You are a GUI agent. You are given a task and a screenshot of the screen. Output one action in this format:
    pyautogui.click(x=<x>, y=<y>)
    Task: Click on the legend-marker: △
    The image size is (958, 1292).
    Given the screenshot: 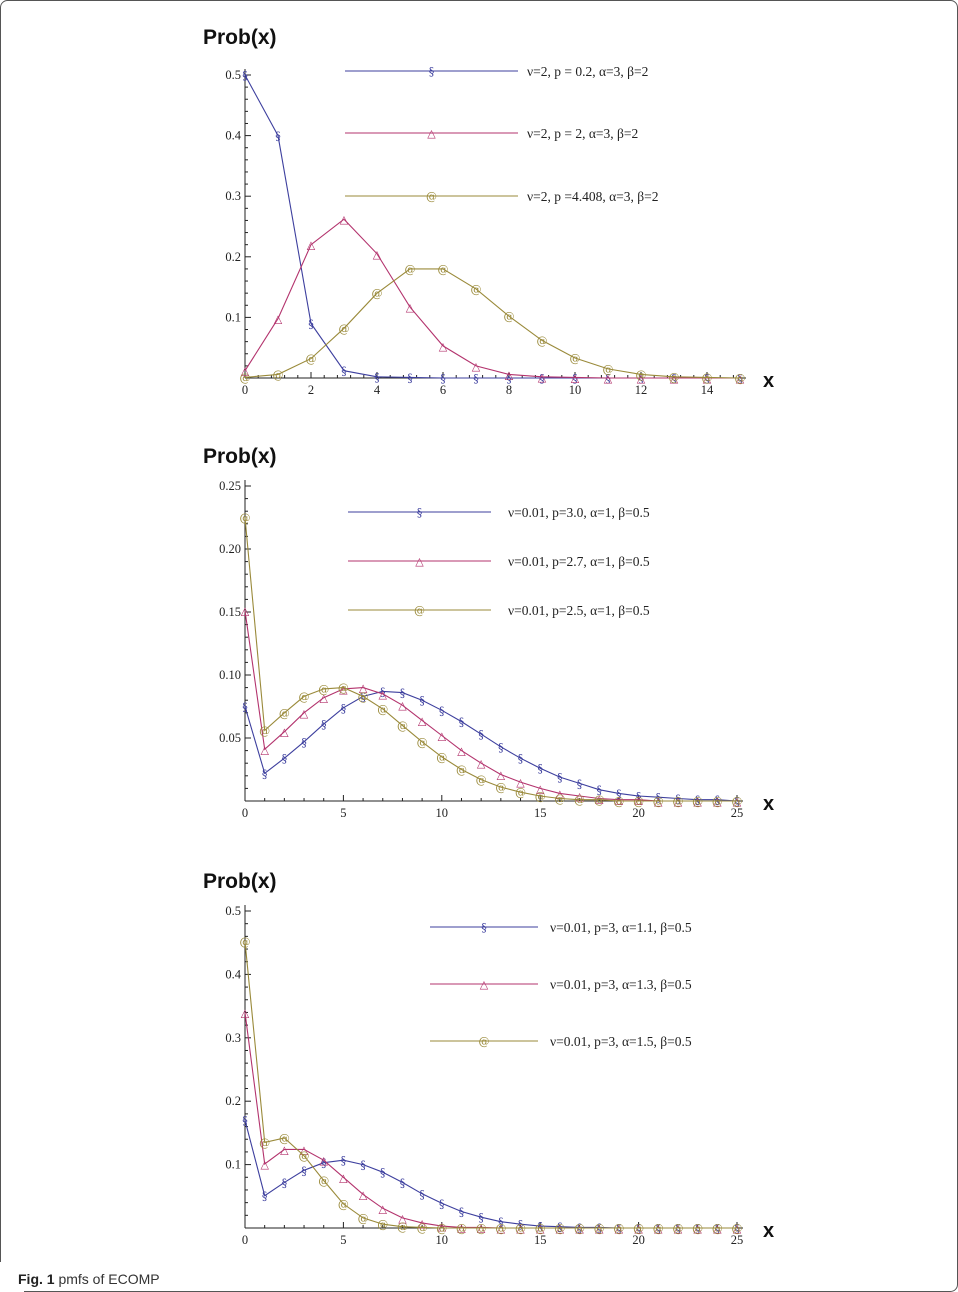 What is the action you would take?
    pyautogui.click(x=431, y=133)
    